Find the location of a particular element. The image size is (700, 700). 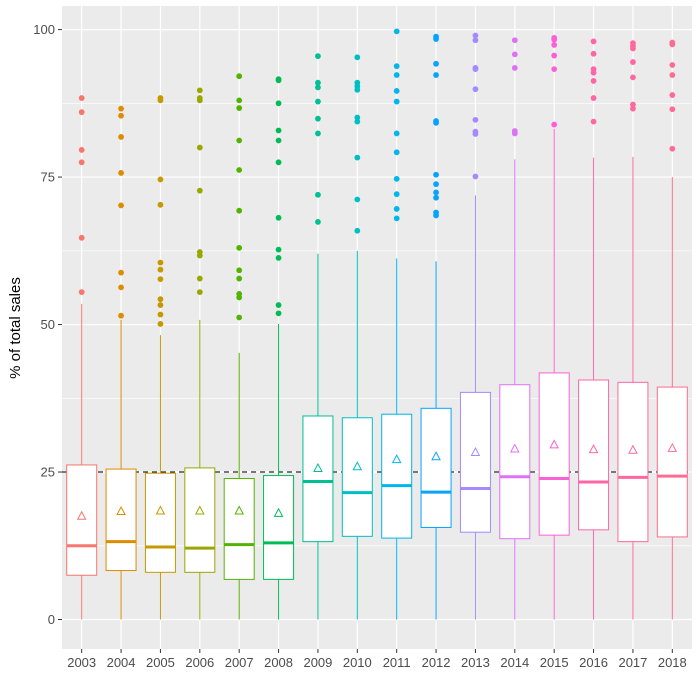

box-2008 is located at coordinates (279, 348).